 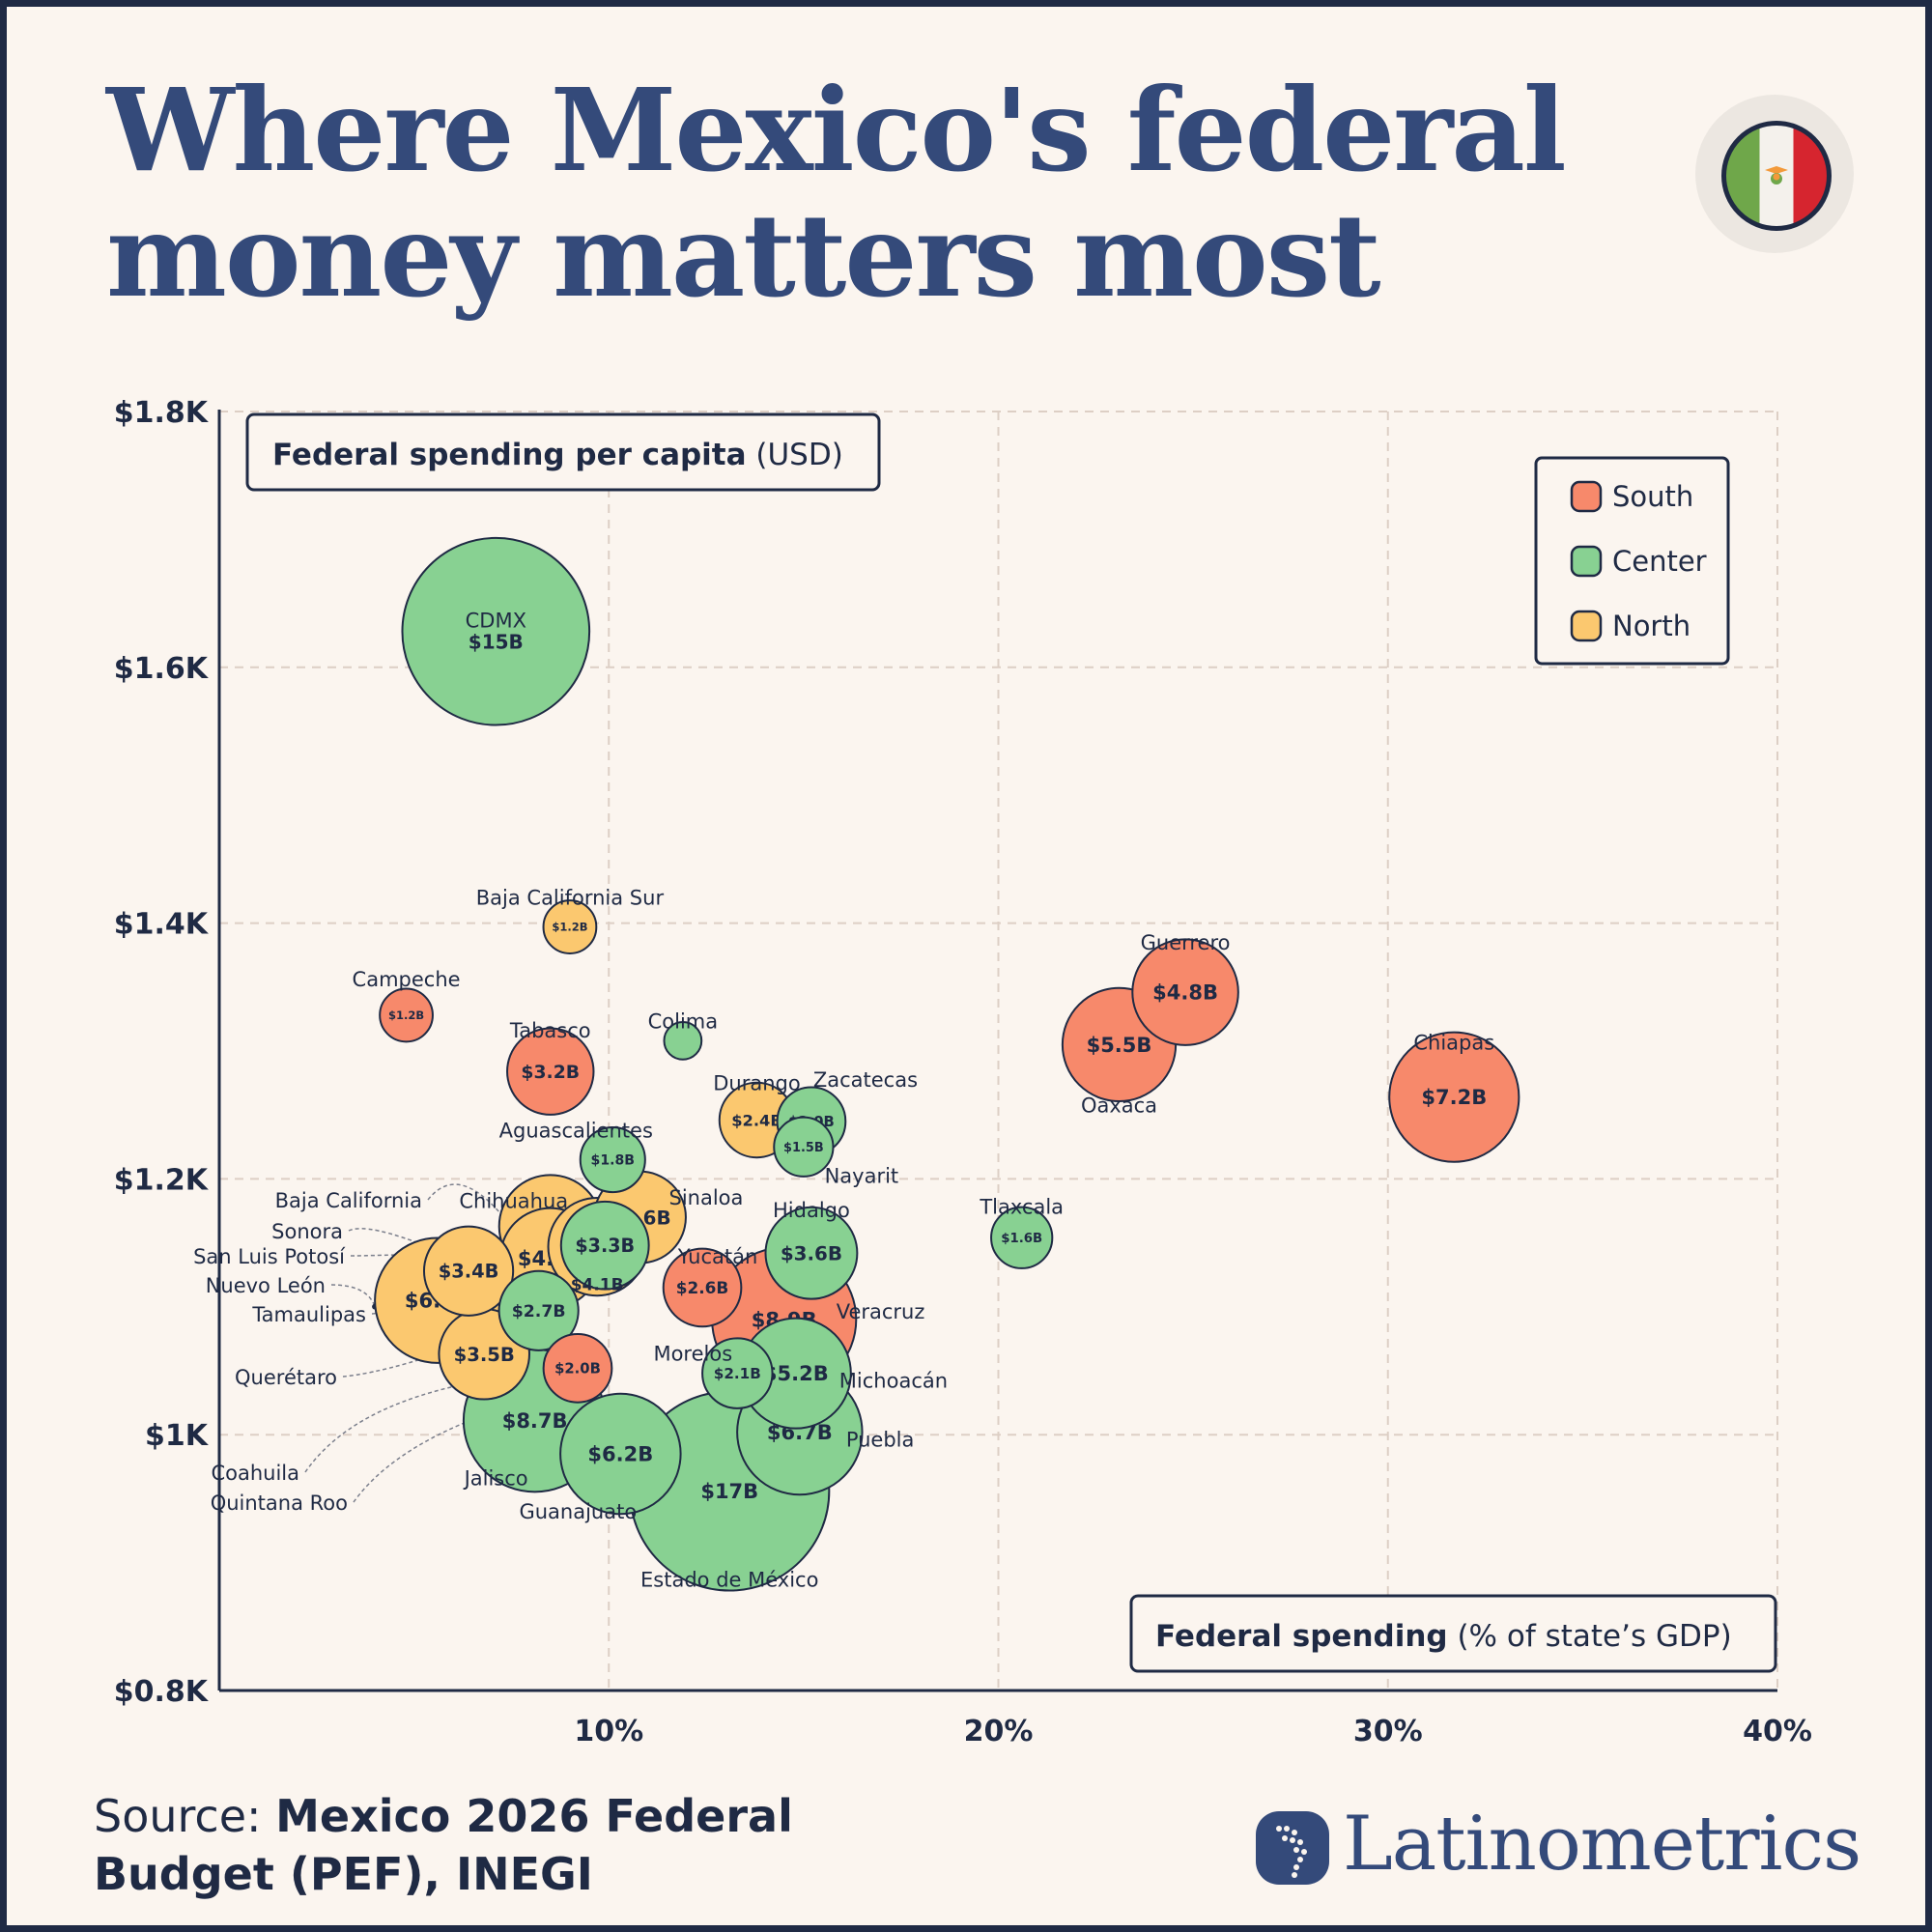 I want to click on bubble-yucatan, so click(x=702, y=1287).